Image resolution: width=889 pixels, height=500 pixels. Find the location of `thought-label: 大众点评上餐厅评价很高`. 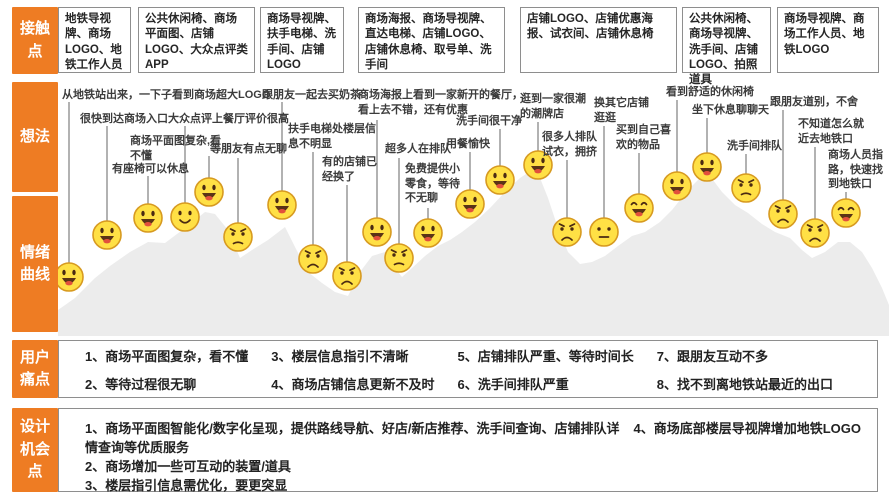

thought-label: 大众点评上餐厅评价很高 is located at coordinates (228, 119).